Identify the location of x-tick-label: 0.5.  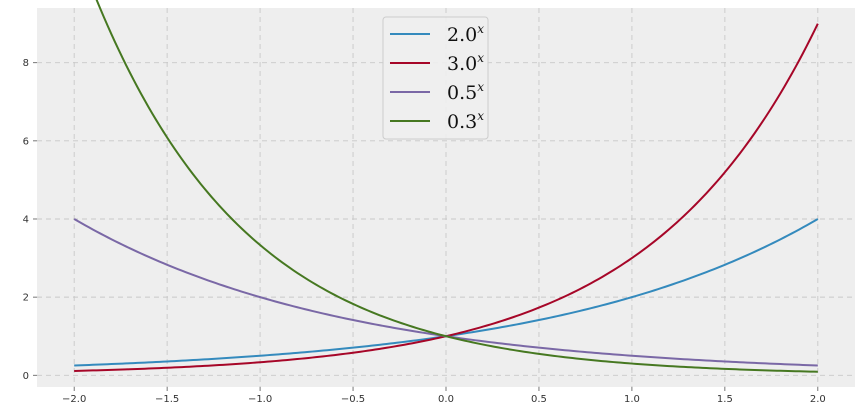
(539, 399).